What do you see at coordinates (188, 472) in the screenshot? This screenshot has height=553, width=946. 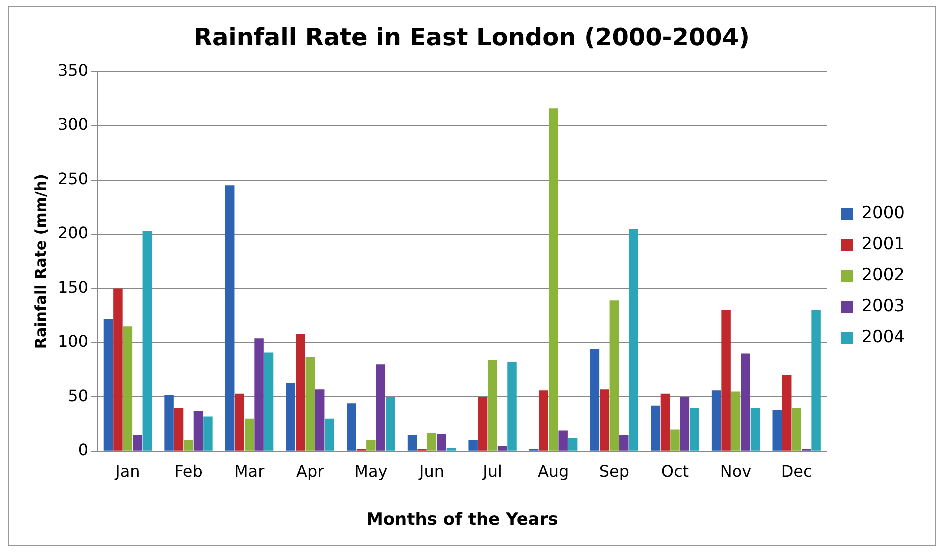 I see `x-tick-label: Feb` at bounding box center [188, 472].